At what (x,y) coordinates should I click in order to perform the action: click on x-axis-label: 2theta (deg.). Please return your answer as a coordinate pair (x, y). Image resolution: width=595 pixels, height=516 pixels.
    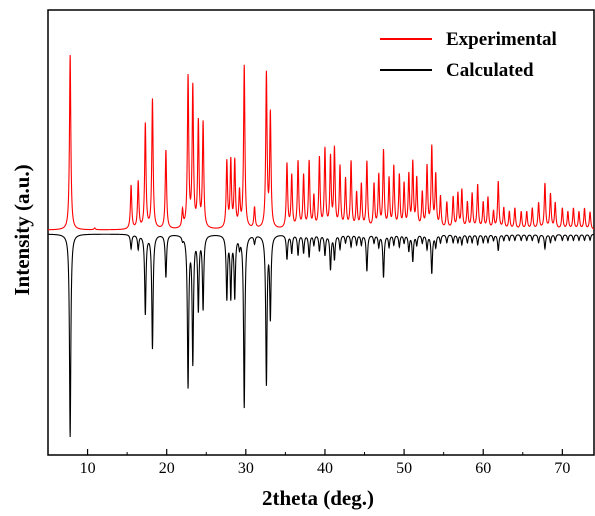
    Looking at the image, I should click on (318, 498).